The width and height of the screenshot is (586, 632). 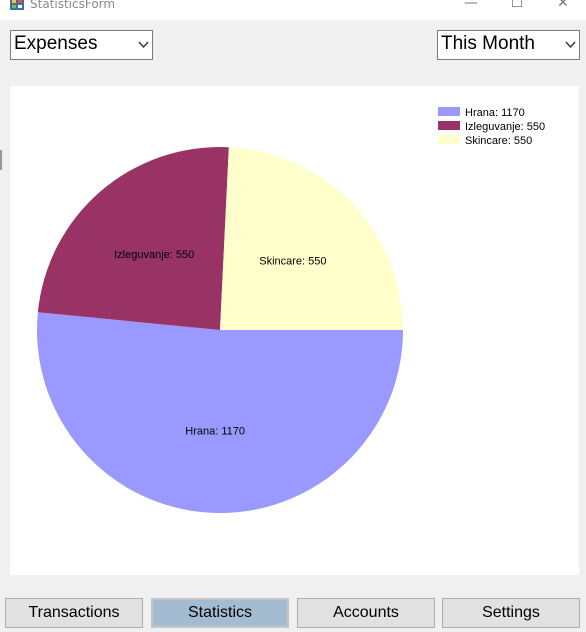 I want to click on period-dropdown-value: This Month, so click(x=488, y=43).